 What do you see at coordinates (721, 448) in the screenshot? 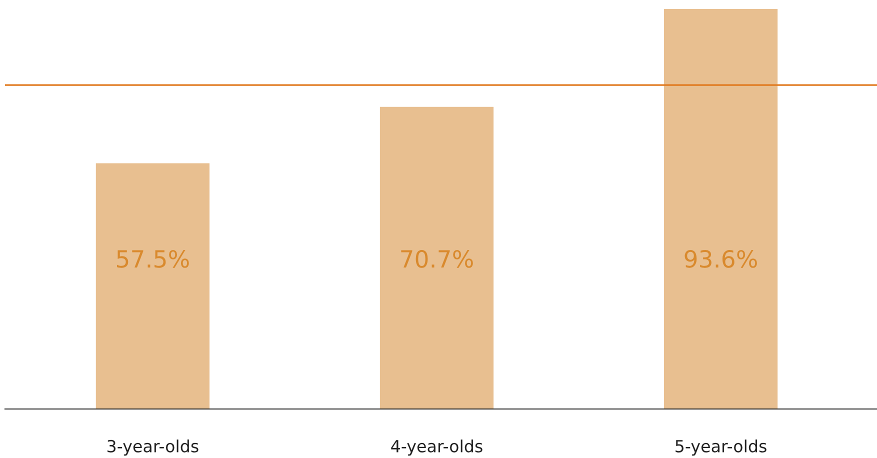
I see `x-tick-label: 5-year-olds` at bounding box center [721, 448].